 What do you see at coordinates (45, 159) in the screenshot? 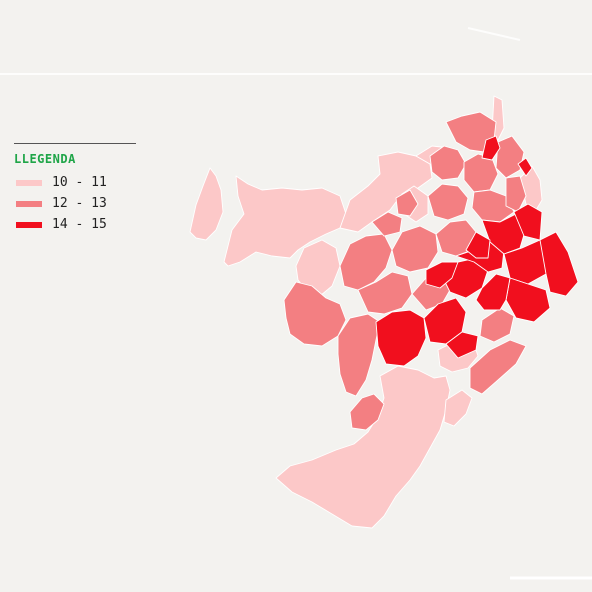
I see `legend-title: LLEGENDA` at bounding box center [45, 159].